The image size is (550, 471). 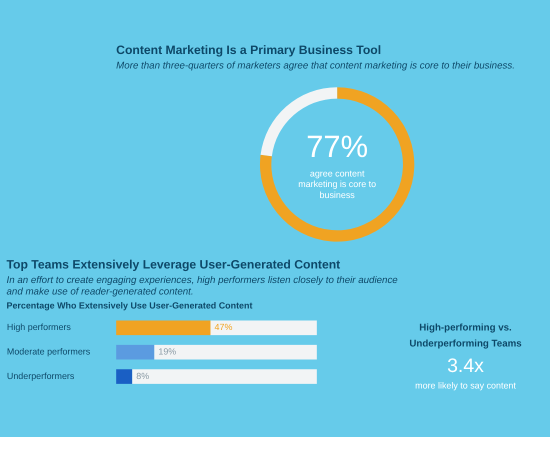 I want to click on y-tick-label: Moderate performers, so click(x=48, y=351).